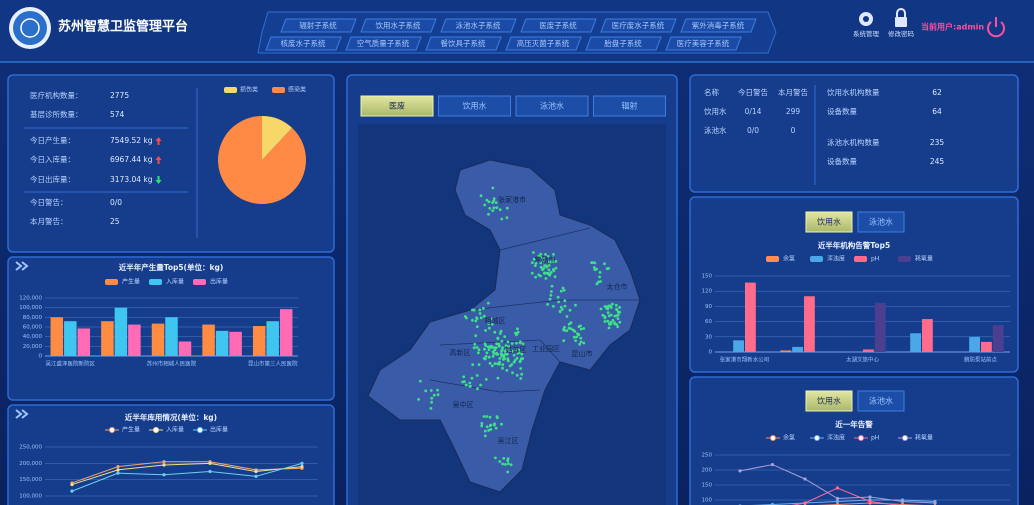 This screenshot has height=505, width=1034. Describe the element at coordinates (199, 282) in the screenshot. I see `legend-swatch` at that location.